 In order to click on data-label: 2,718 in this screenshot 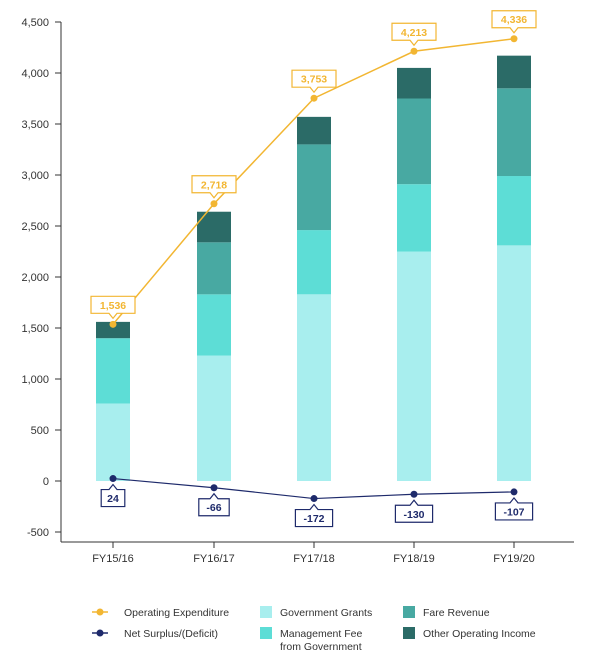, I will do `click(214, 185)`.